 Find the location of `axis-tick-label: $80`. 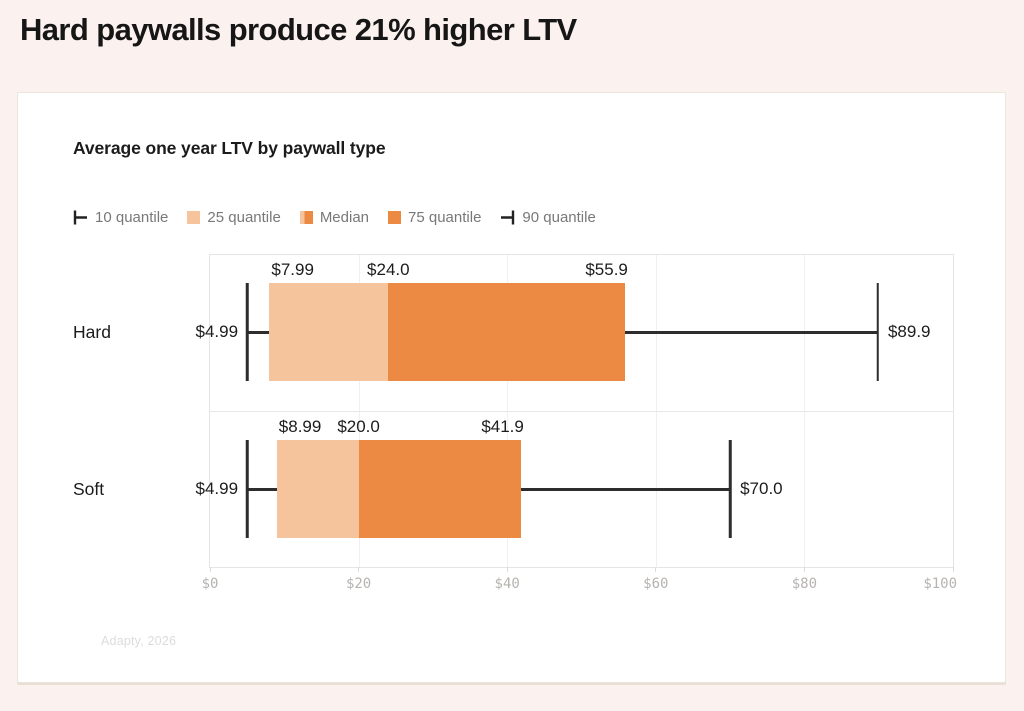

axis-tick-label: $80 is located at coordinates (804, 584).